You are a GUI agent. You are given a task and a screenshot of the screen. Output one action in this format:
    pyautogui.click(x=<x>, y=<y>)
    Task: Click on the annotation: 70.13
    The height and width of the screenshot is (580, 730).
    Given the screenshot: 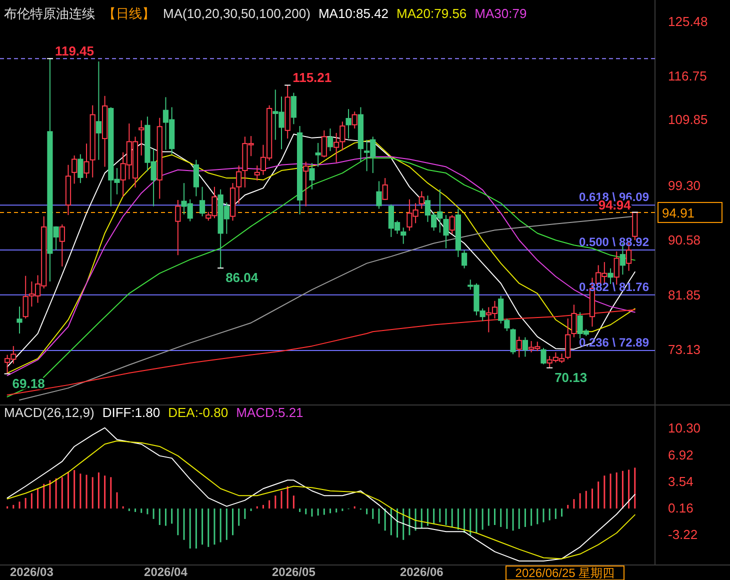 What is the action you would take?
    pyautogui.click(x=571, y=377)
    